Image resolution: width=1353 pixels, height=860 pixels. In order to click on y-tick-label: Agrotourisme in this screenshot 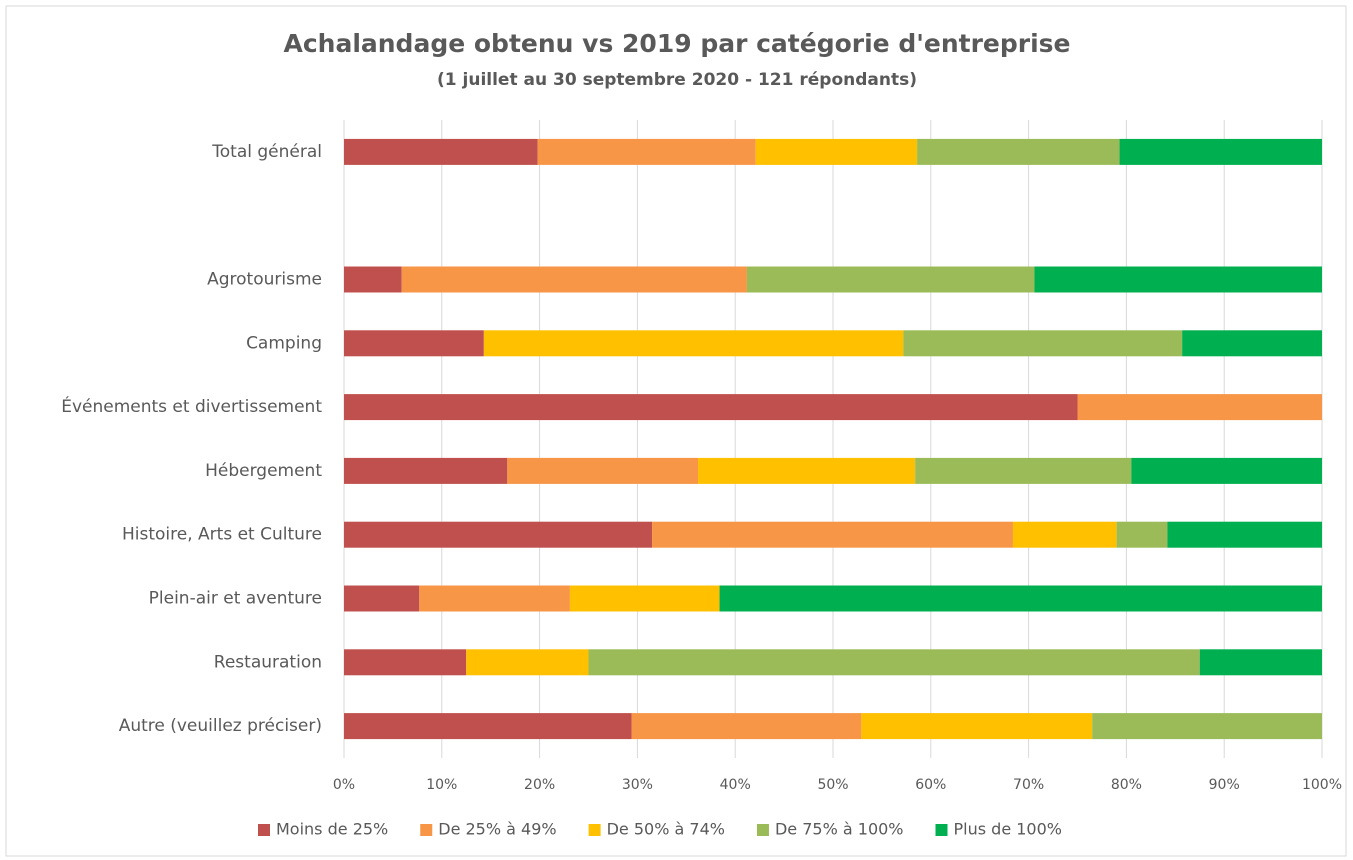, I will do `click(264, 280)`.